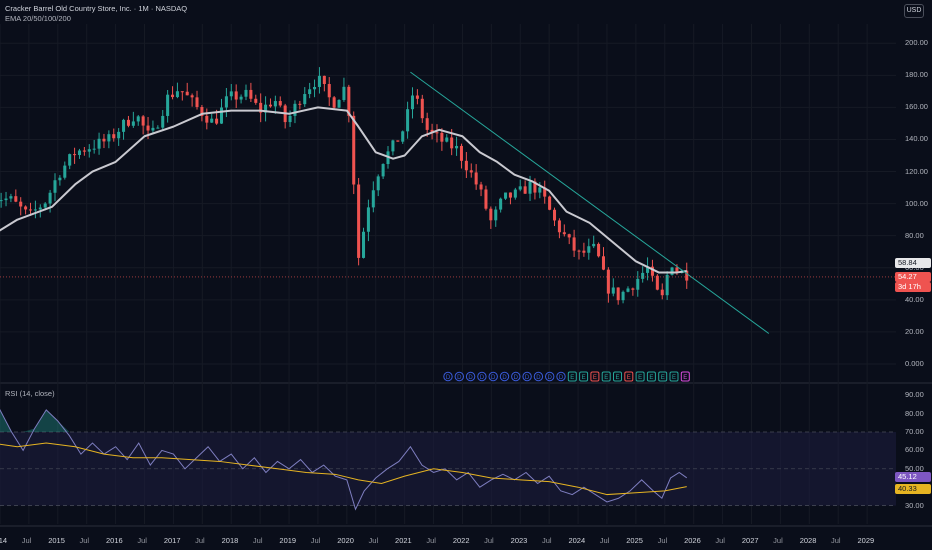 The width and height of the screenshot is (932, 550). I want to click on time-axis-tick: 2019, so click(288, 540).